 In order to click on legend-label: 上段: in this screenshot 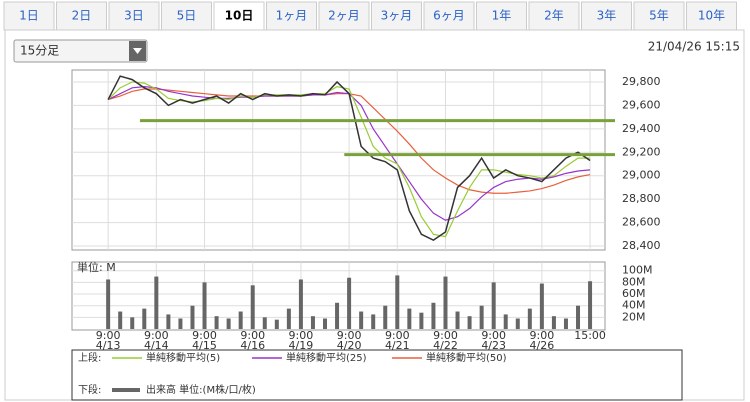, I will do `click(89, 357)`.